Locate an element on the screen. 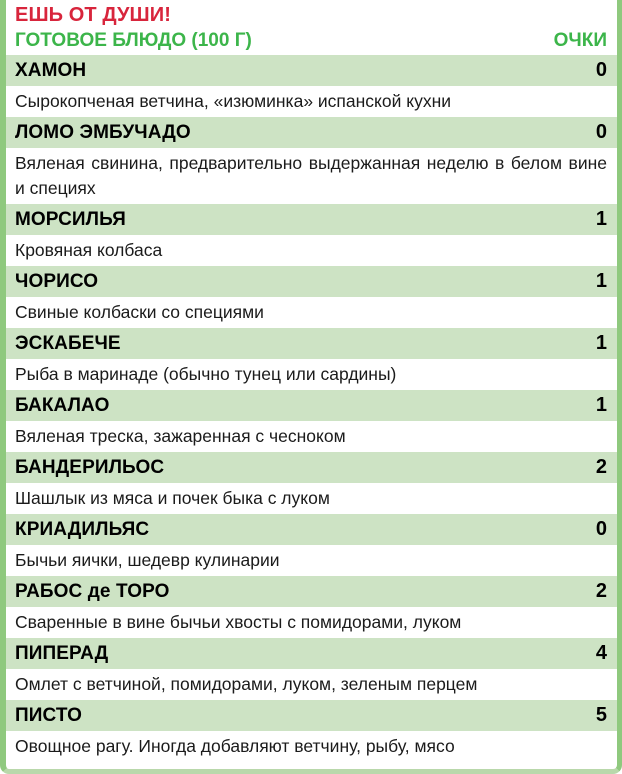 The width and height of the screenshot is (622, 774). dish-name: ПИПЕРАД is located at coordinates (62, 653).